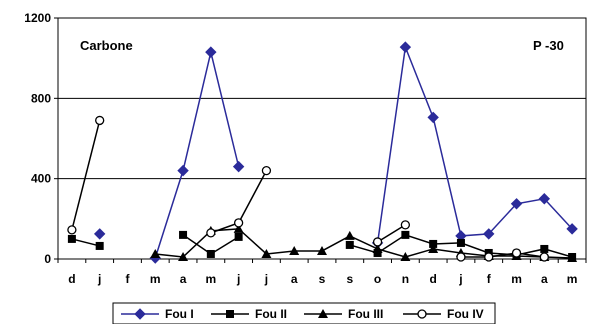 The height and width of the screenshot is (324, 589). What do you see at coordinates (37, 18) in the screenshot?
I see `y-tick-label: 1200` at bounding box center [37, 18].